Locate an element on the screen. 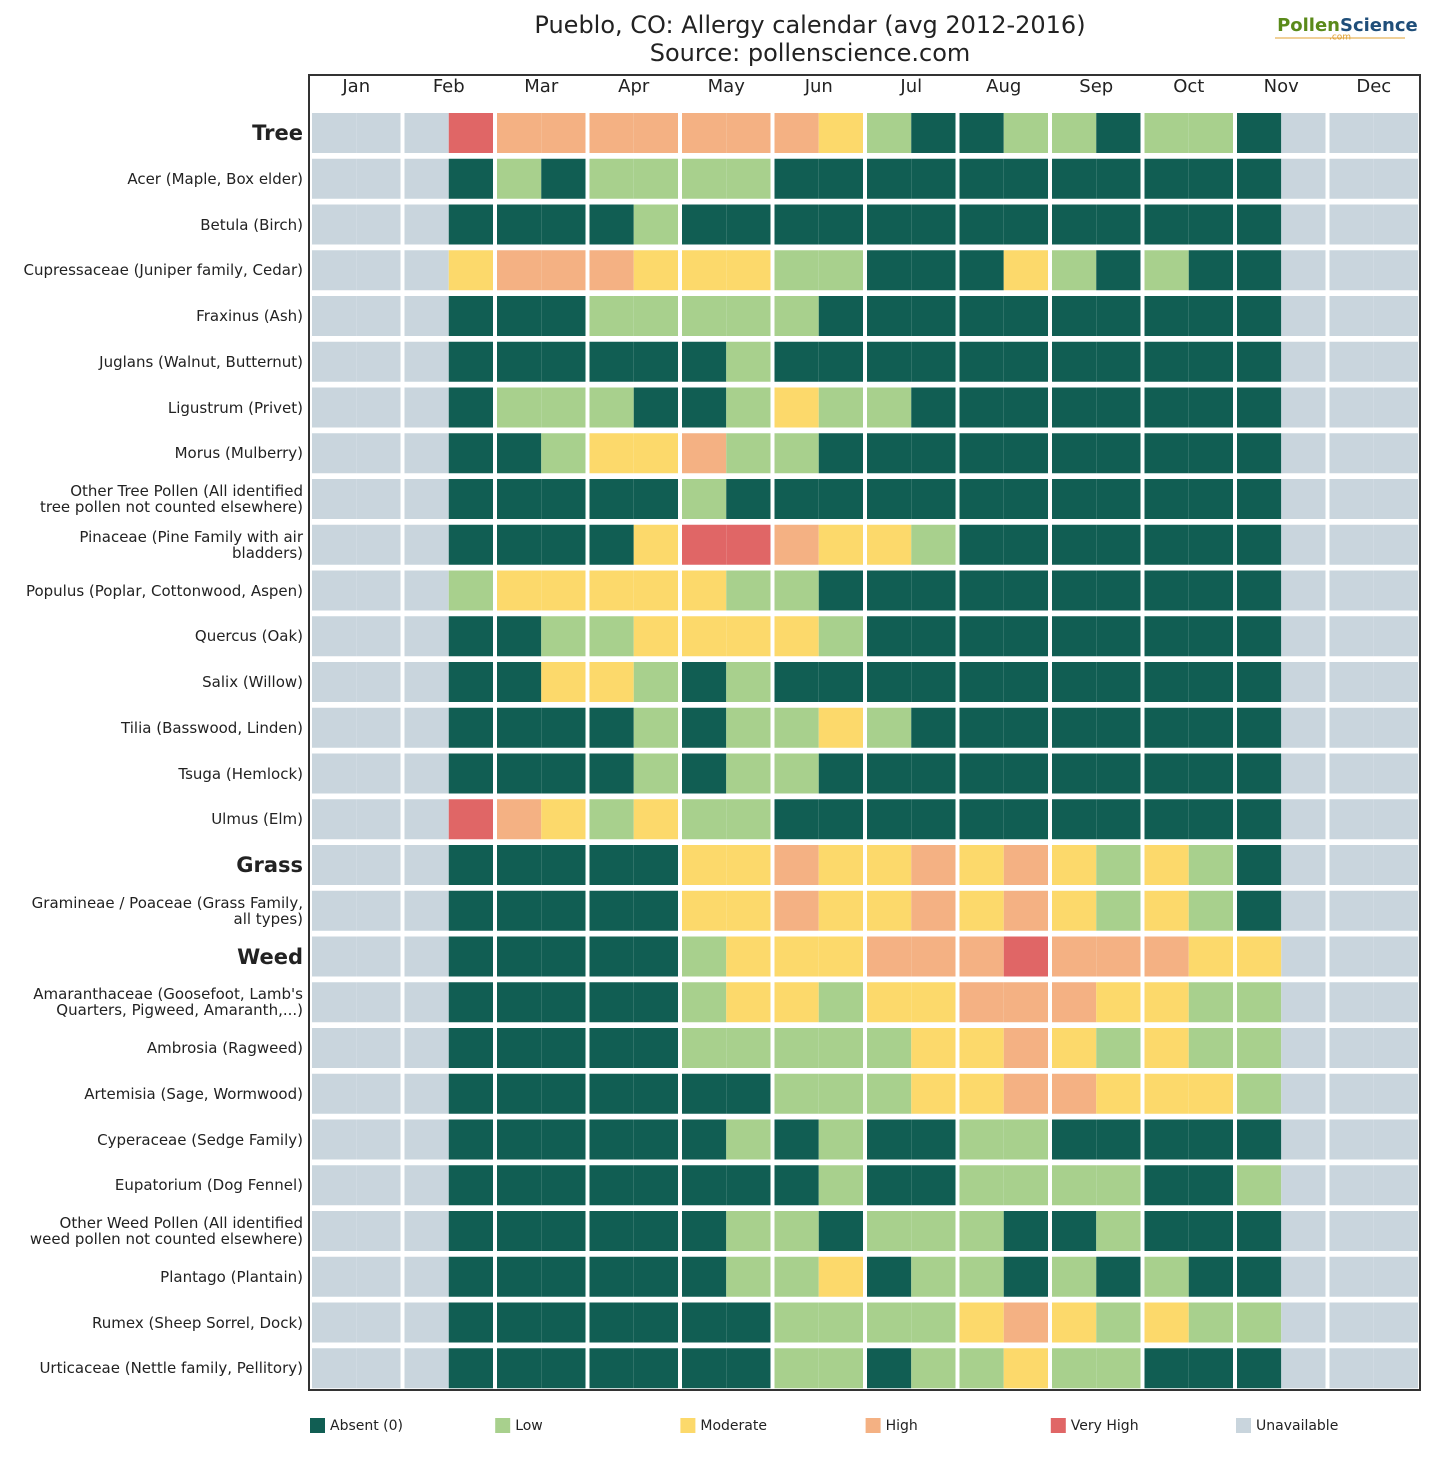  row-label: Eupatorium (Dog Fennel) is located at coordinates (208, 1185).